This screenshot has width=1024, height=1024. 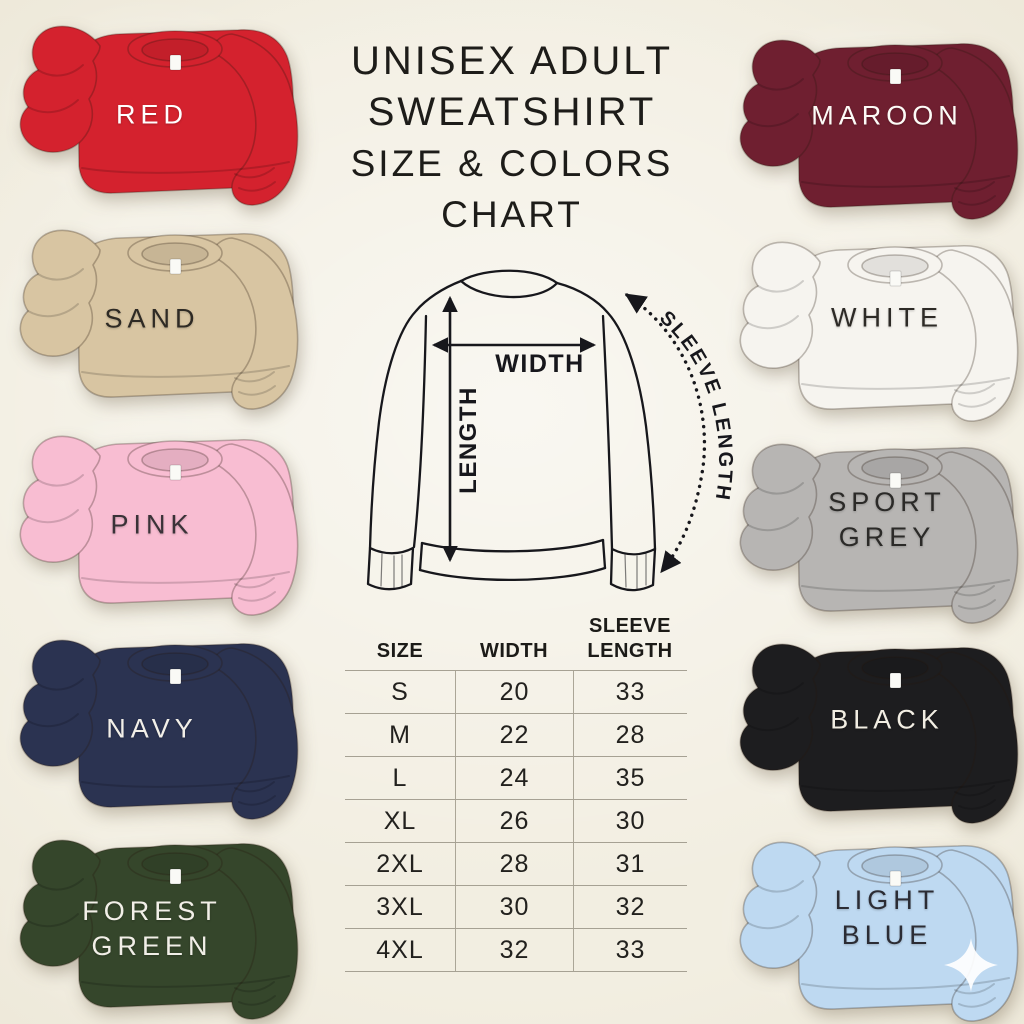 What do you see at coordinates (151, 114) in the screenshot?
I see `color-label-red: RED` at bounding box center [151, 114].